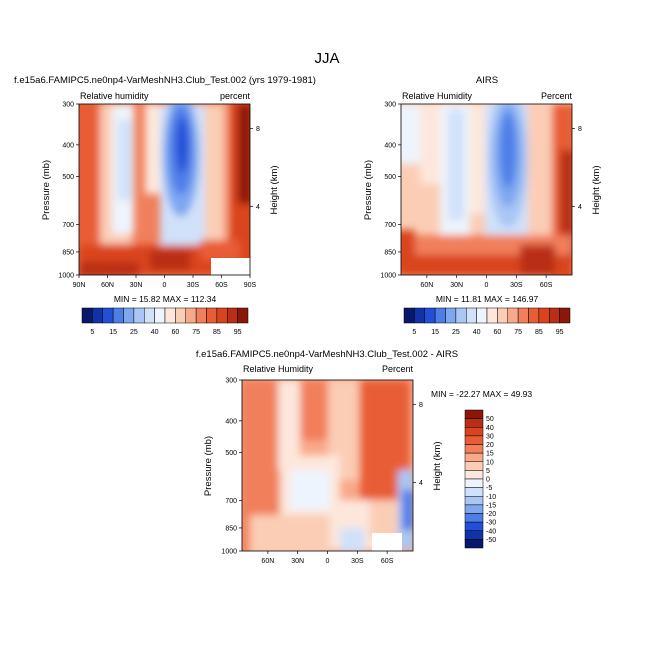 This screenshot has height=654, width=654. I want to click on panel-airs-stats: MIN = 11.81 MAX = 146.97, so click(487, 299).